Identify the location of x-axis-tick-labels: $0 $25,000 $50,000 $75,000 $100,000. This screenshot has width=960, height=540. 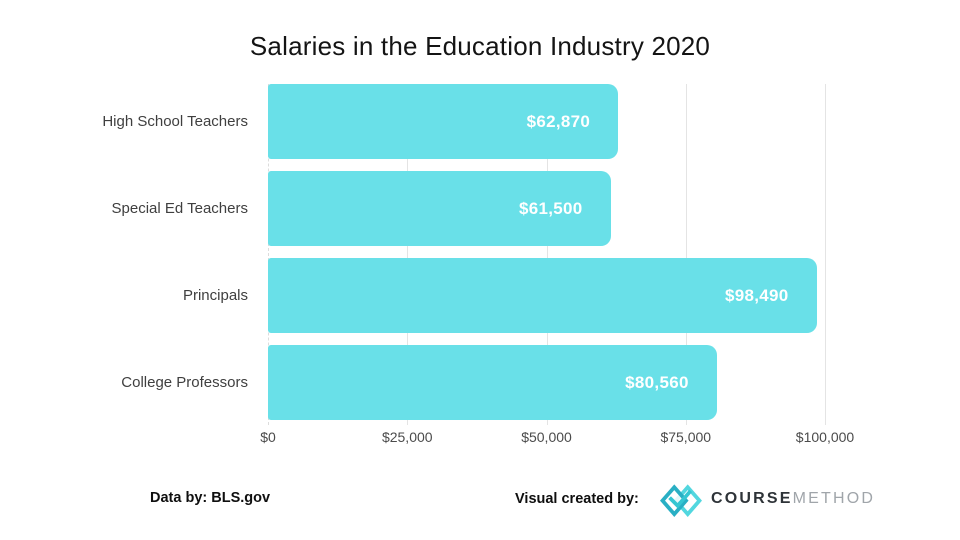
(557, 438).